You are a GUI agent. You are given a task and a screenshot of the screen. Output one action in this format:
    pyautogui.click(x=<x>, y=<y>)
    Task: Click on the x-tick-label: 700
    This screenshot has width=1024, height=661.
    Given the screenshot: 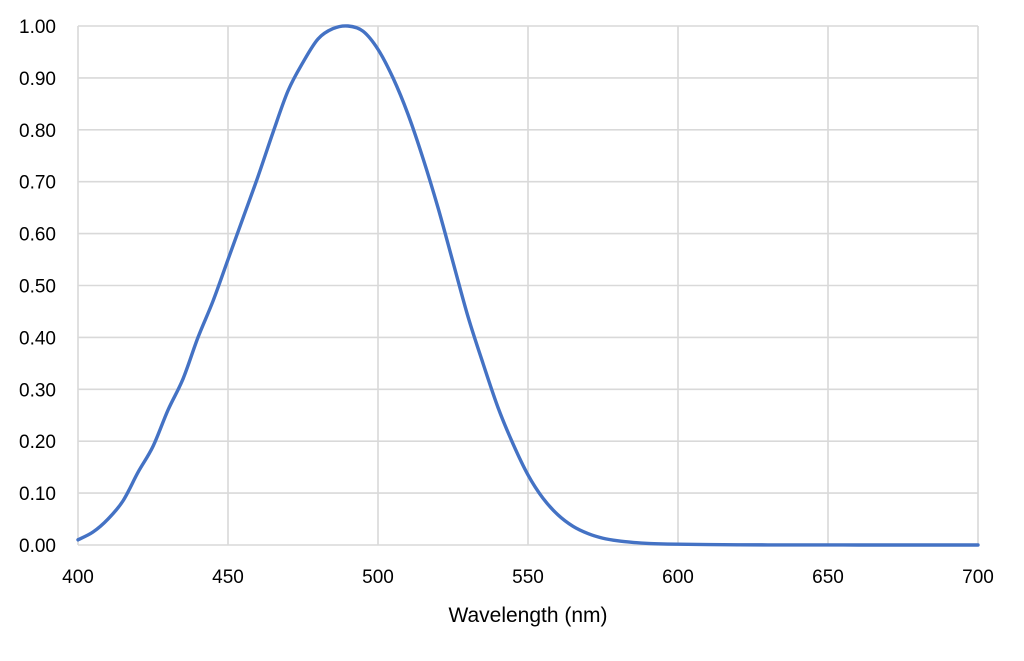 What is the action you would take?
    pyautogui.click(x=978, y=577)
    